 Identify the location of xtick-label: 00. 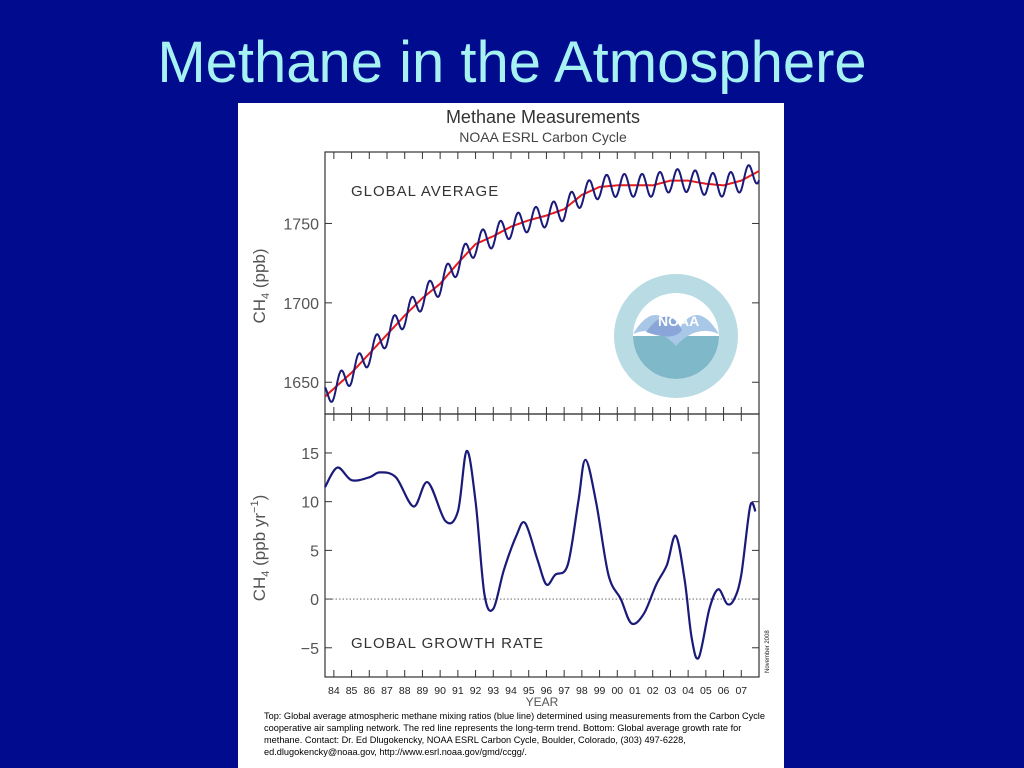
(617, 691).